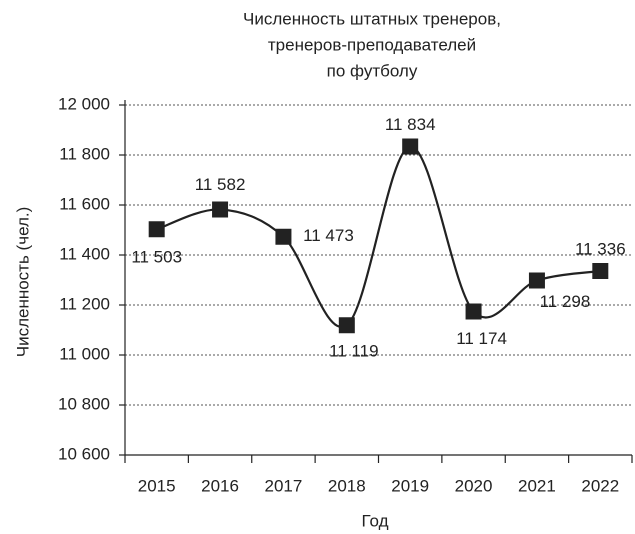 Image resolution: width=635 pixels, height=534 pixels. Describe the element at coordinates (565, 301) in the screenshot. I see `data-label: 11 298` at that location.